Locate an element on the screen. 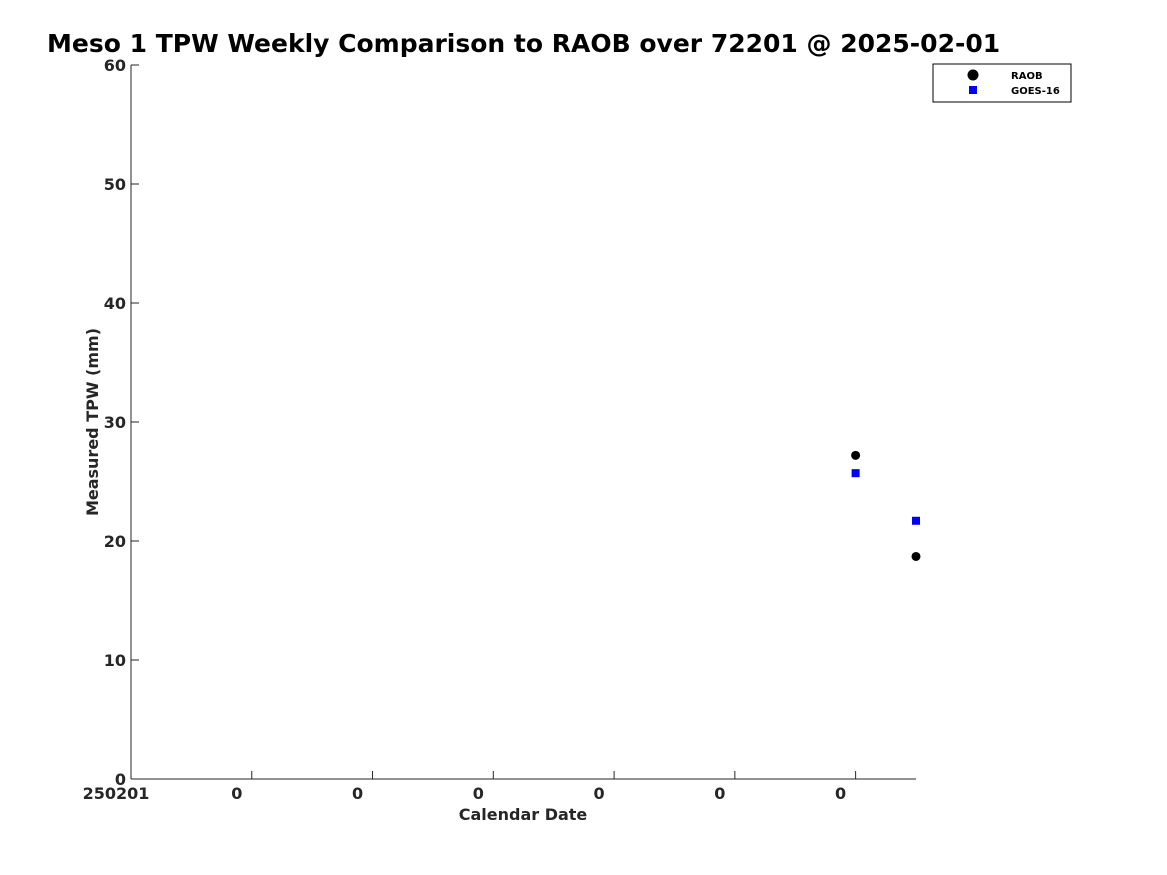 The image size is (1167, 875). y-tick-label: 60 is located at coordinates (115, 65).